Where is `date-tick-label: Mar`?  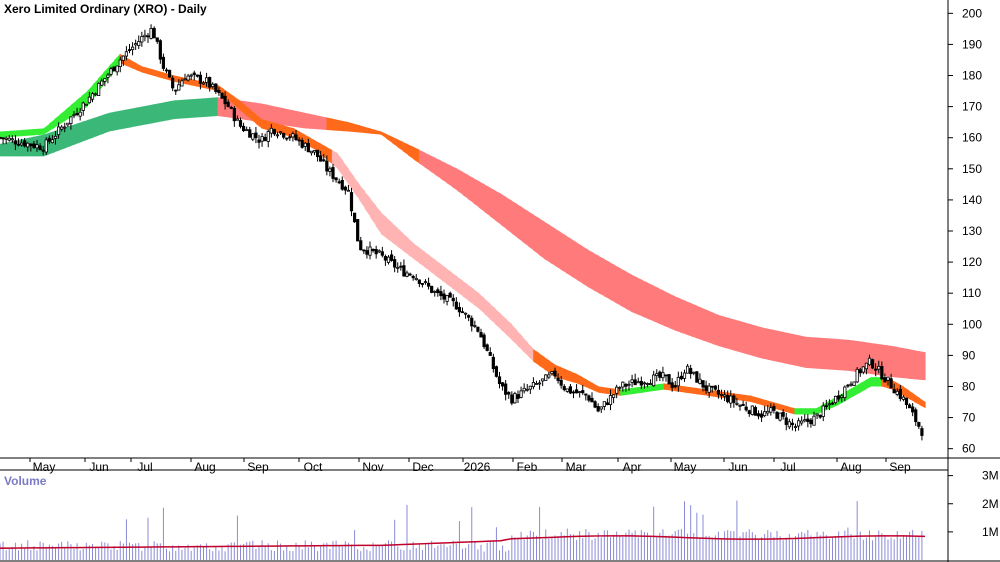
date-tick-label: Mar is located at coordinates (576, 467).